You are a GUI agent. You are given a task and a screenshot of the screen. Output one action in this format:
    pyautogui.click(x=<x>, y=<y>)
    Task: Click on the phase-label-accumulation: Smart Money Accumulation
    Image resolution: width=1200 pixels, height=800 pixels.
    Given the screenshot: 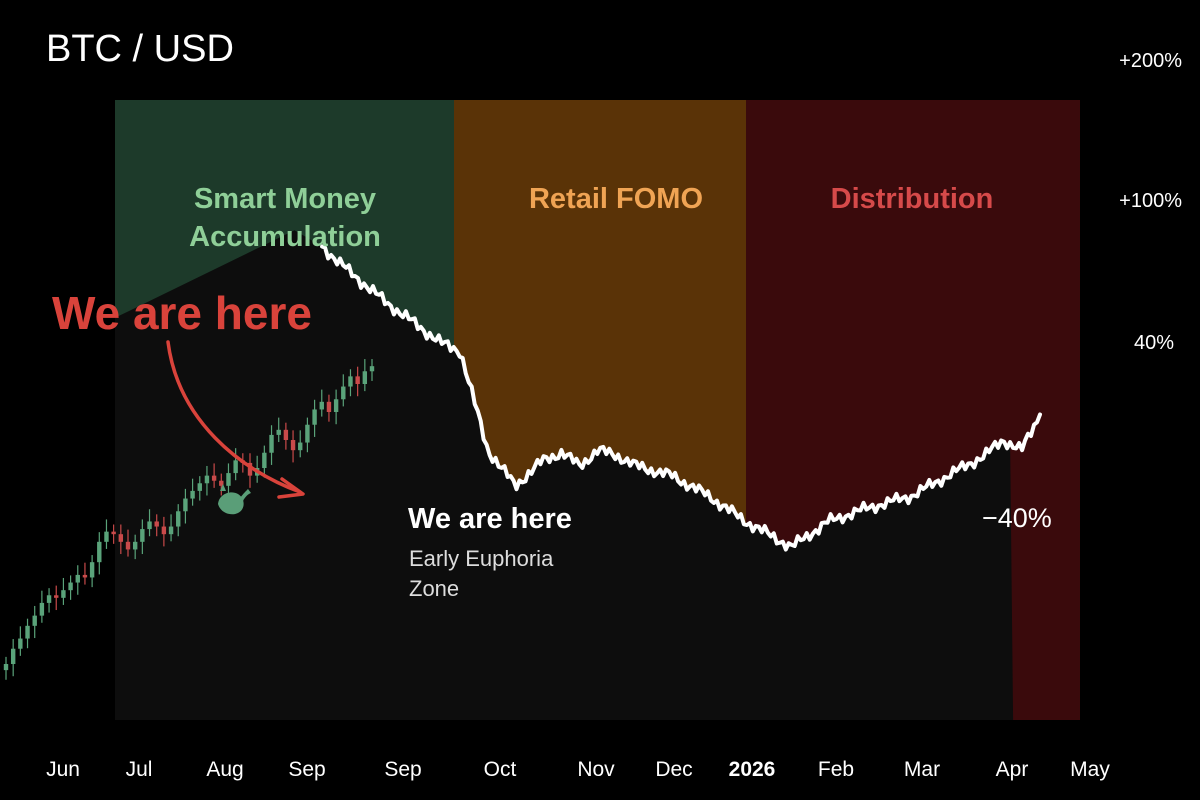 What is the action you would take?
    pyautogui.click(x=285, y=218)
    